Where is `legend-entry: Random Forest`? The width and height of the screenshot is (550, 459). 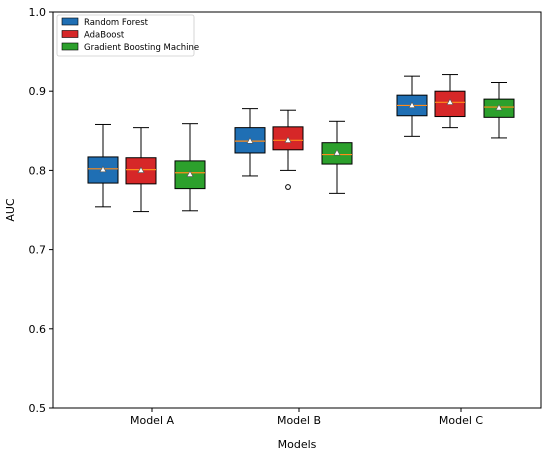 legend-entry: Random Forest is located at coordinates (116, 23).